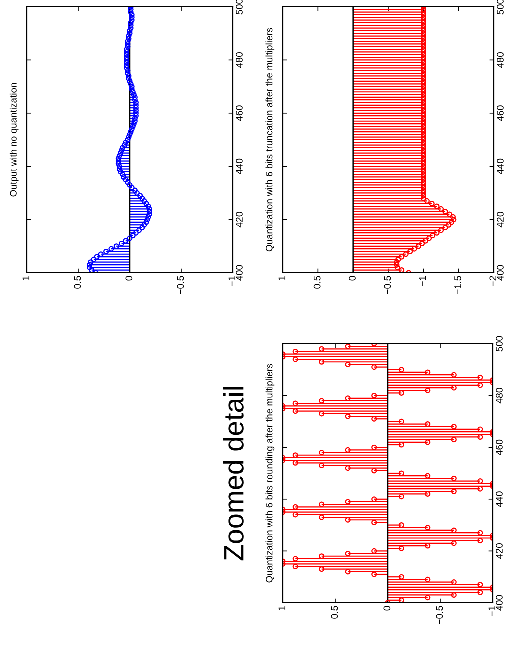  What do you see at coordinates (458, 285) in the screenshot?
I see `x-tick-label: −1.5` at bounding box center [458, 285].